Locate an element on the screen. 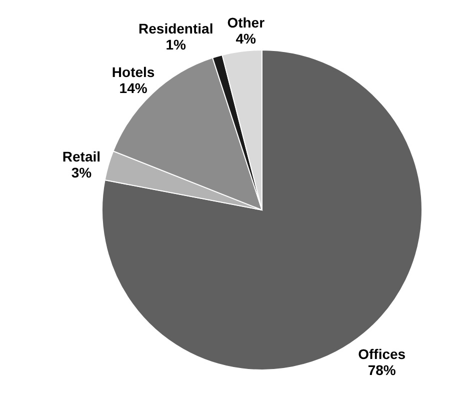  data-label: 4% is located at coordinates (246, 38).